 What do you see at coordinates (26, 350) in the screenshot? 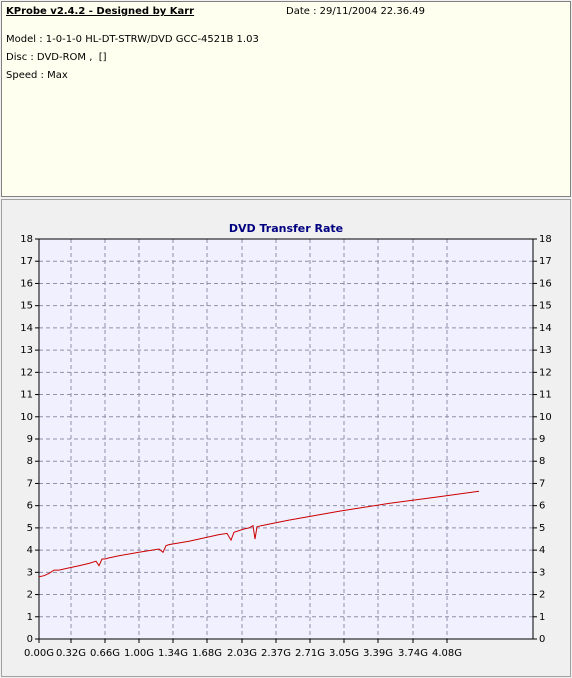
I see `y-tick-label: 13` at bounding box center [26, 350].